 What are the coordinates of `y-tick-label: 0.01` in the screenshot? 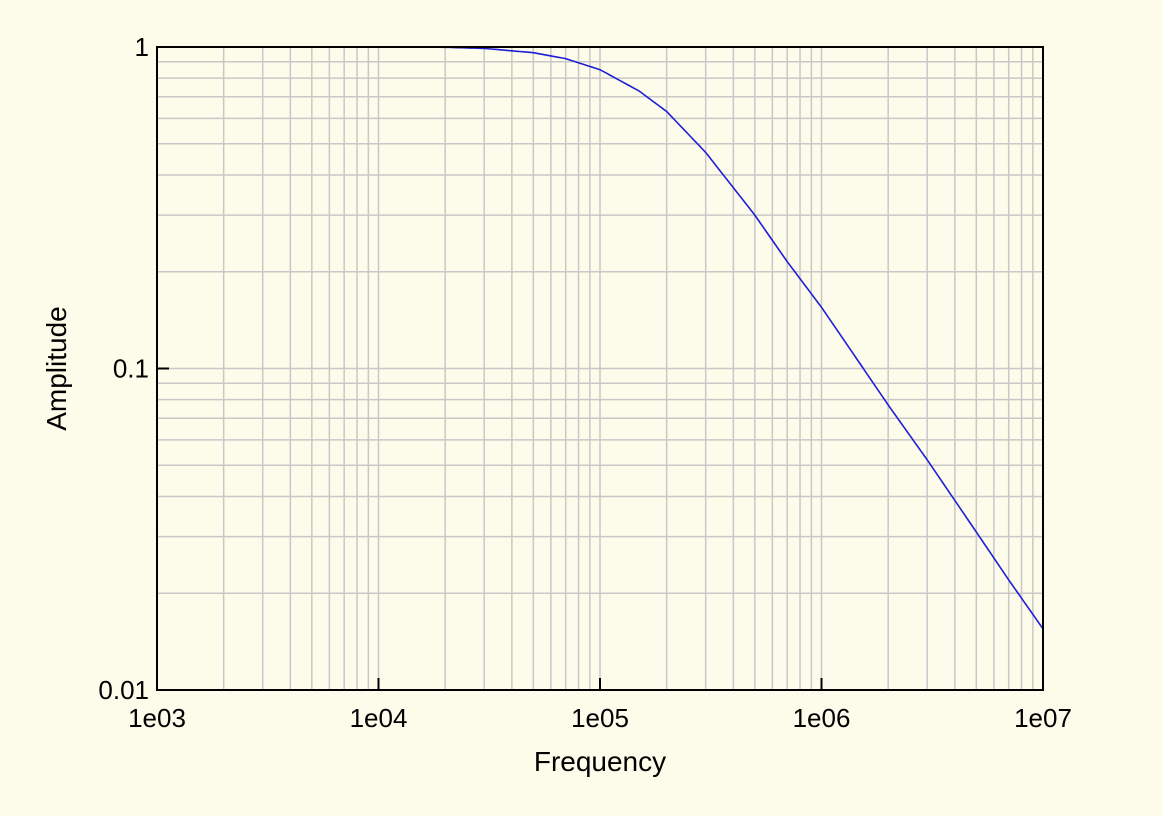 It's located at (123, 690).